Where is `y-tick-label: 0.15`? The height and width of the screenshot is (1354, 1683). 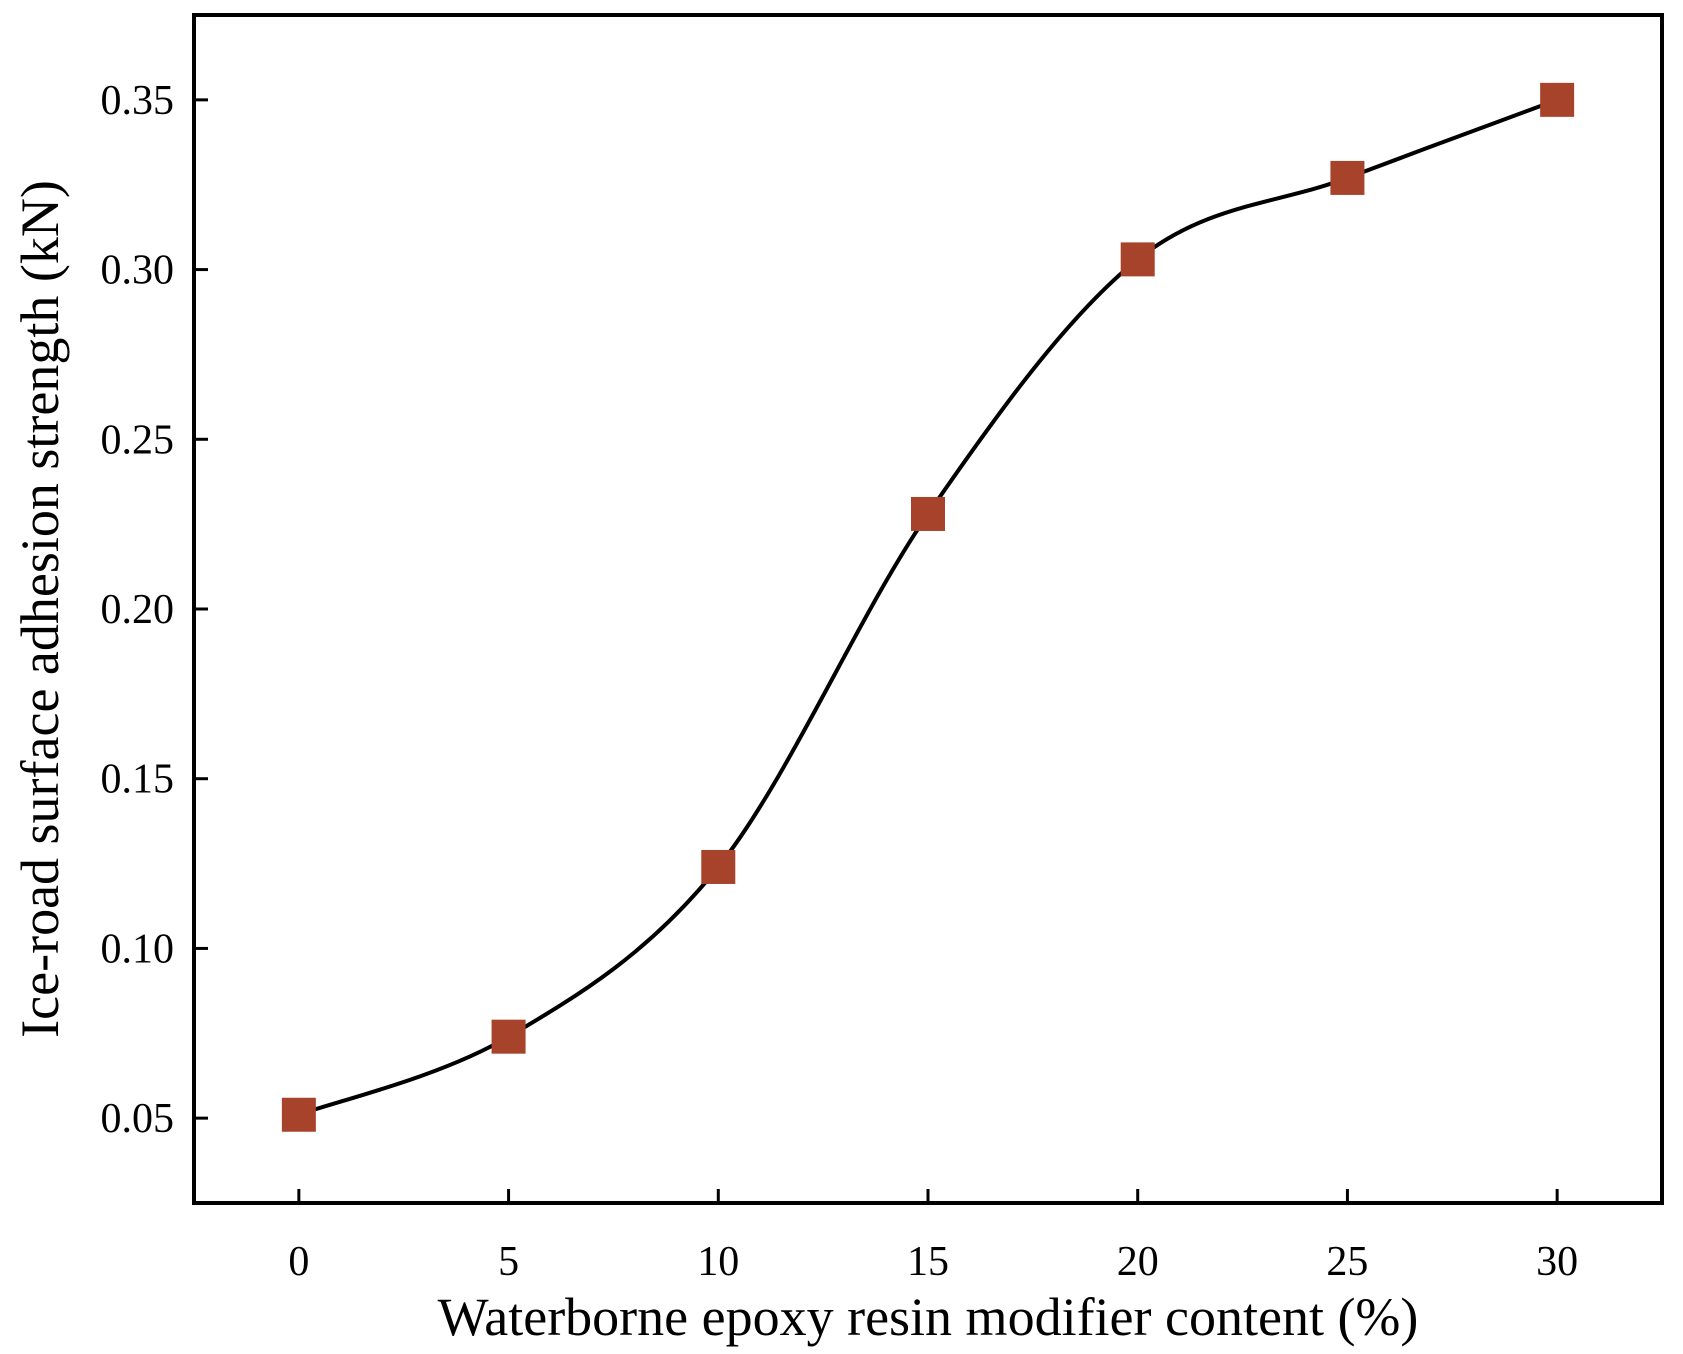
y-tick-label: 0.15 is located at coordinates (138, 780).